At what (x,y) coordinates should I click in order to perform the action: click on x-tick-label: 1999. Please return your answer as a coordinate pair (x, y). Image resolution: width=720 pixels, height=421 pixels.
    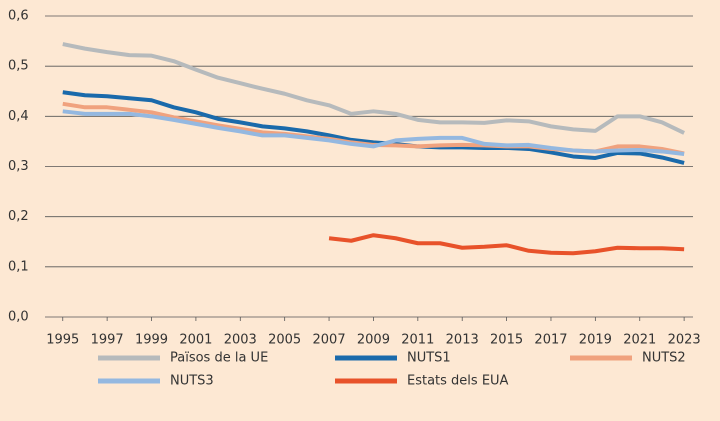
    Looking at the image, I should click on (151, 340).